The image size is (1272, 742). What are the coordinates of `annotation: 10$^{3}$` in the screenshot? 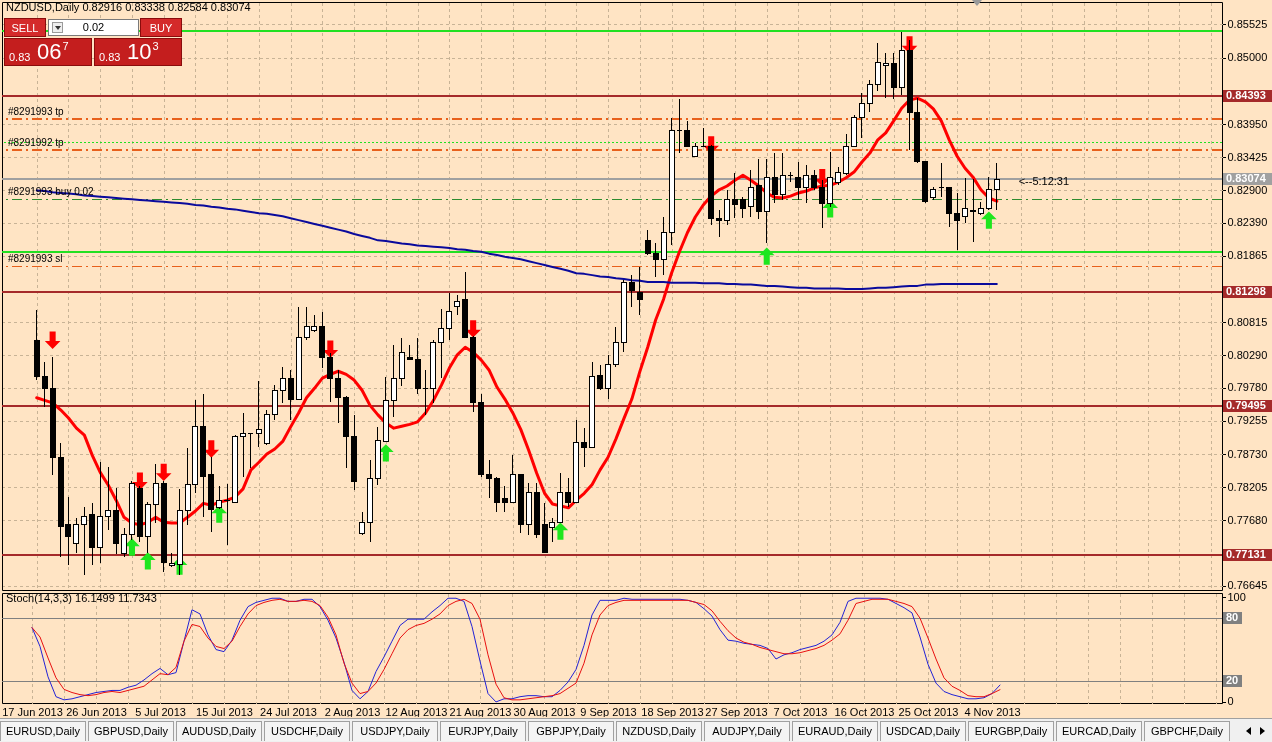 It's located at (143, 52).